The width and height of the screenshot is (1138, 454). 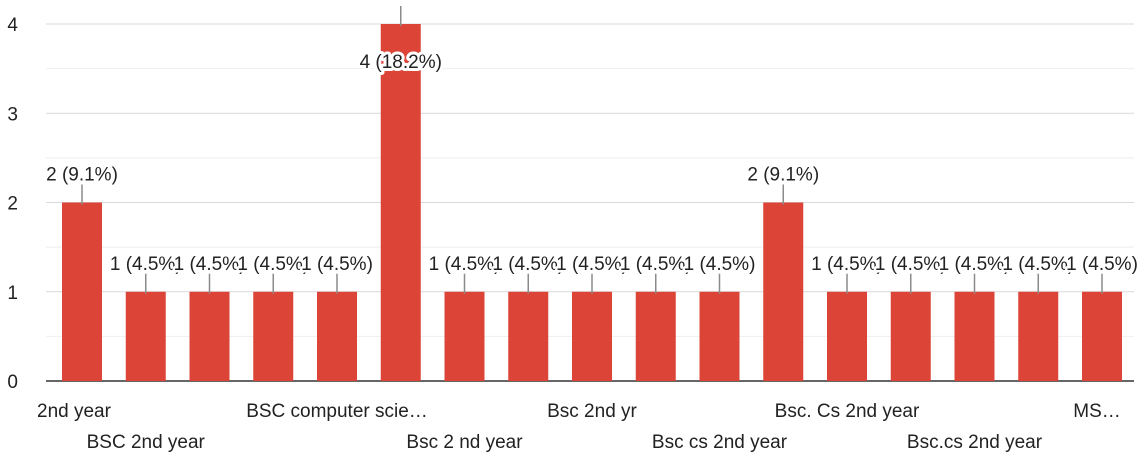 I want to click on y-tick-label: 1, so click(x=12, y=293).